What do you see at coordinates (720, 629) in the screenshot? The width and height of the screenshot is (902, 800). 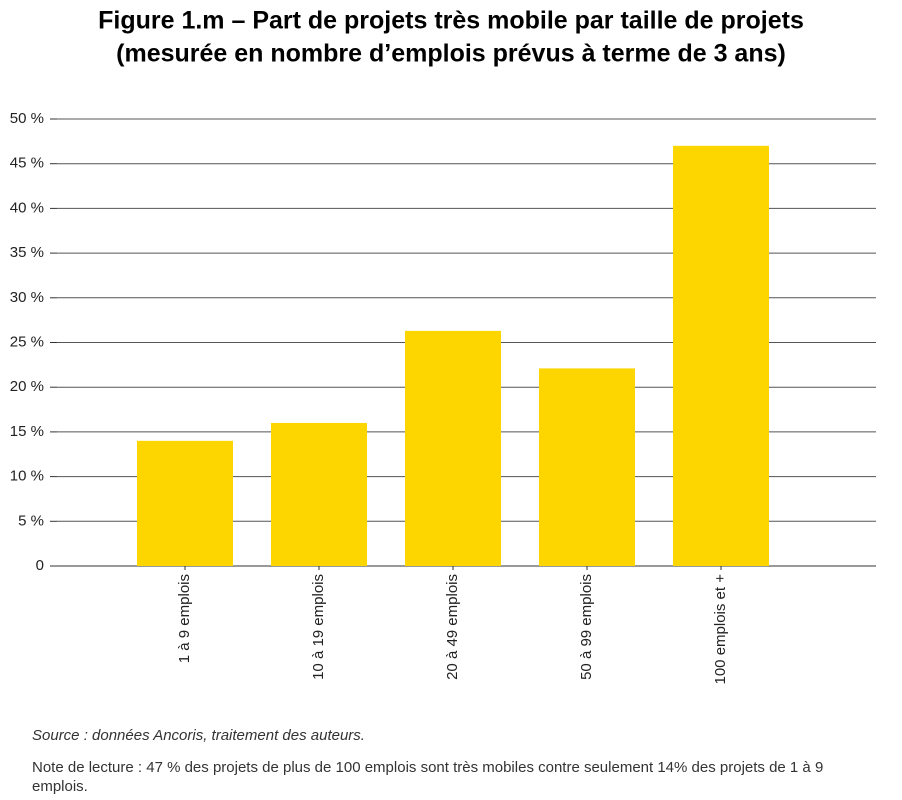 I see `x-tick-label: 100 emplois et +` at bounding box center [720, 629].